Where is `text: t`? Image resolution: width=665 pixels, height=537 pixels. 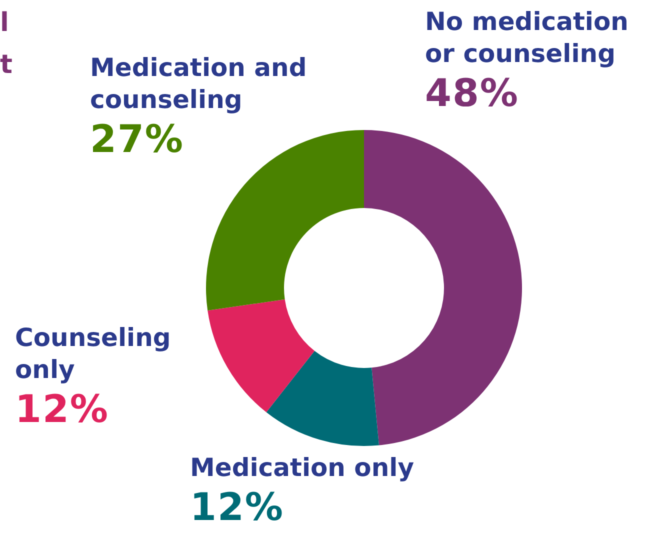 text: t is located at coordinates (6, 65).